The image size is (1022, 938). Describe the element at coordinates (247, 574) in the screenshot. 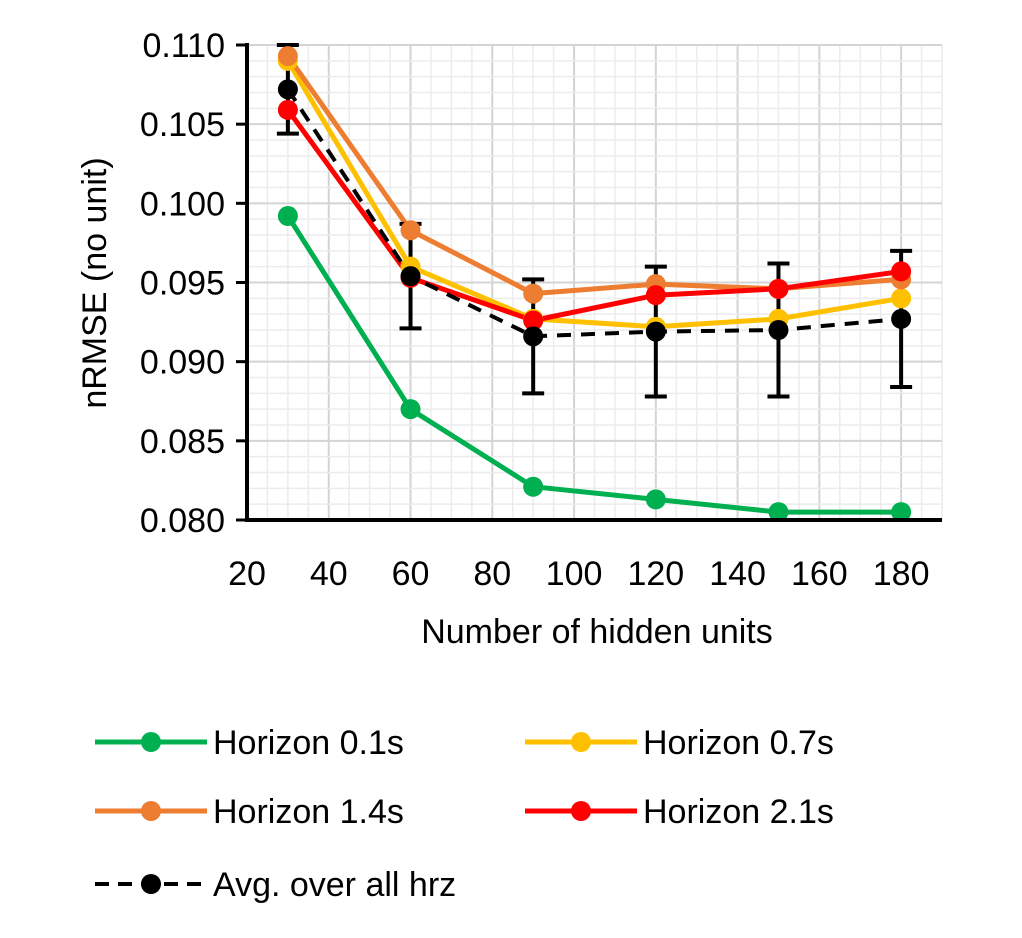

I see `x-tick-label: 20` at that location.